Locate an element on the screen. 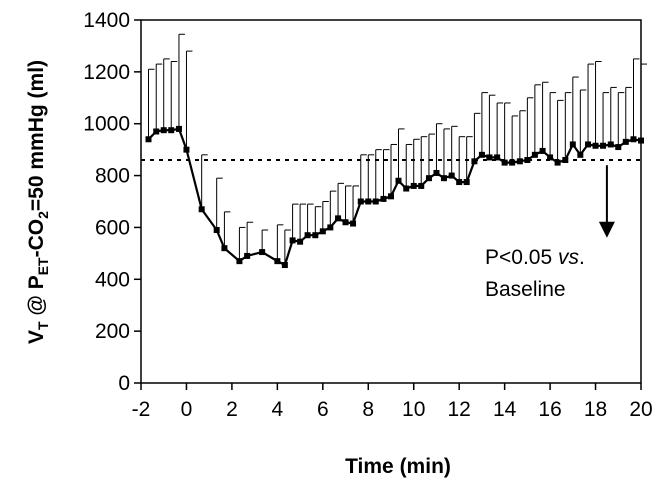 This screenshot has height=483, width=660. x-axis-title: Time (min) is located at coordinates (398, 466).